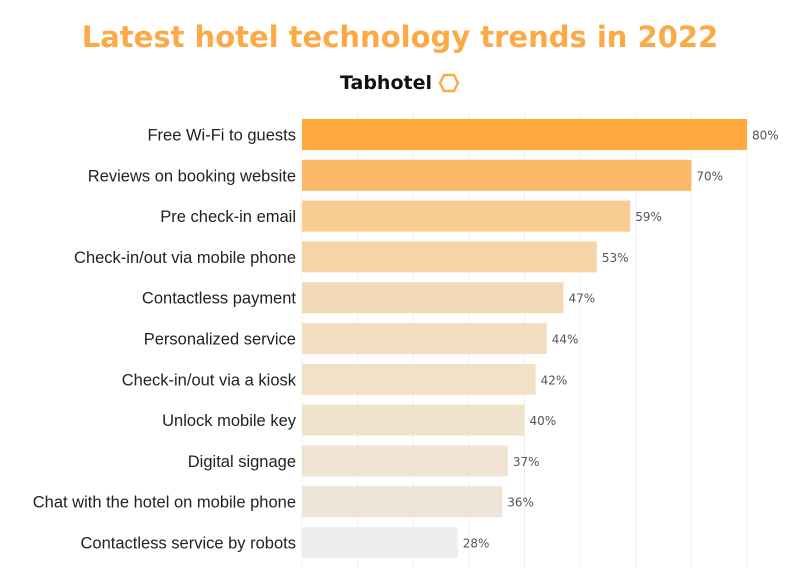 Image resolution: width=800 pixels, height=568 pixels. What do you see at coordinates (648, 217) in the screenshot?
I see `value-label: 59%` at bounding box center [648, 217].